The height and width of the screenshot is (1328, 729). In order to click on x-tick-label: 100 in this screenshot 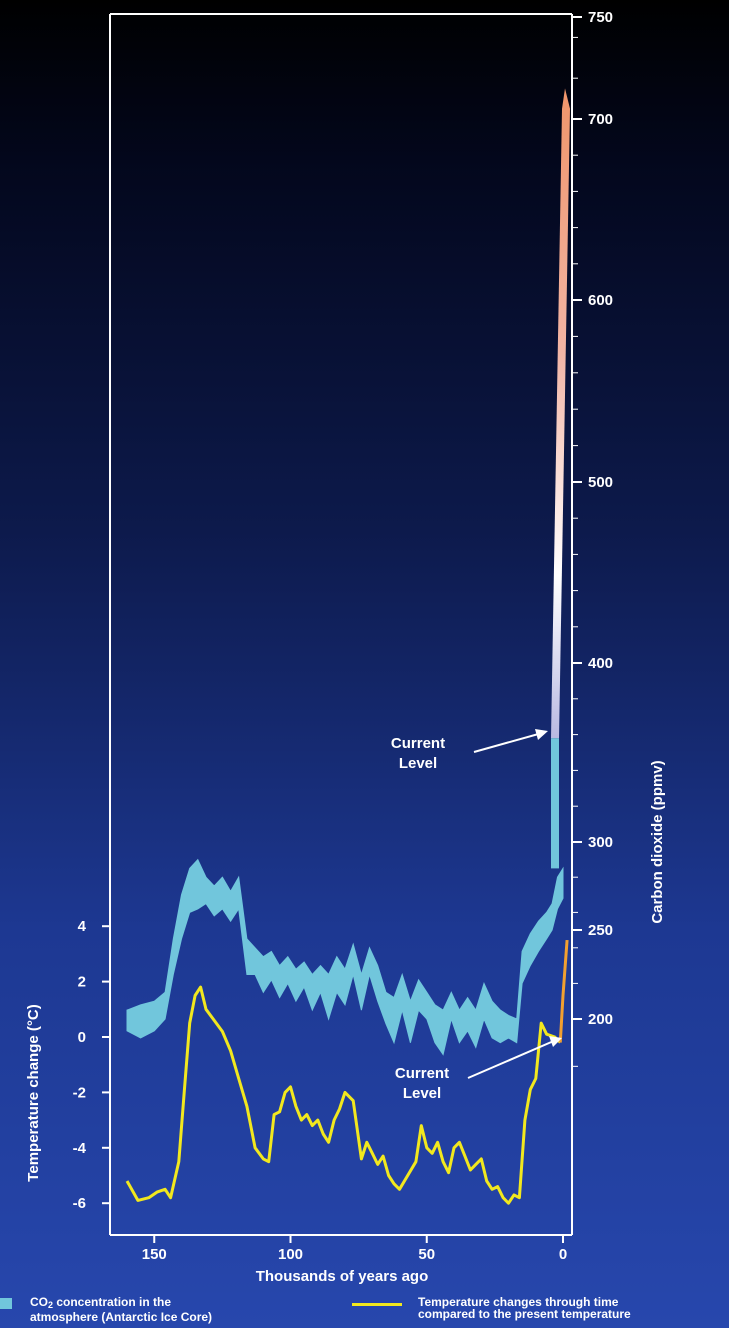, I will do `click(290, 1254)`.